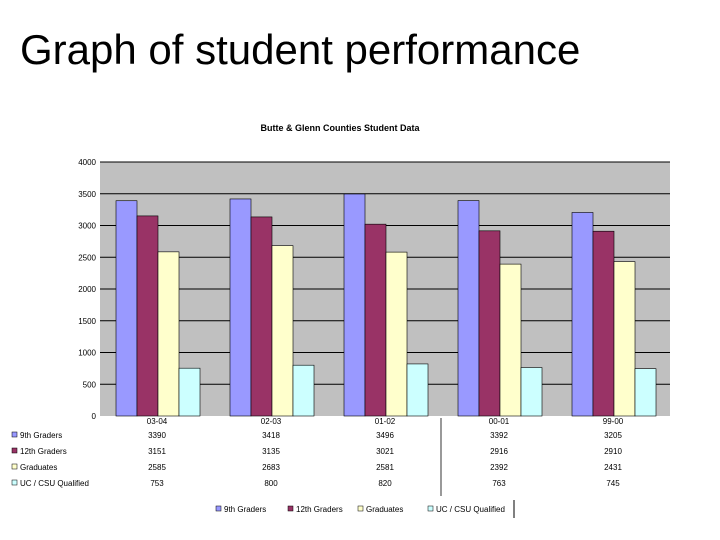 This screenshot has height=540, width=720. What do you see at coordinates (470, 509) in the screenshot?
I see `legend-label: UC / CSU Qualified` at bounding box center [470, 509].